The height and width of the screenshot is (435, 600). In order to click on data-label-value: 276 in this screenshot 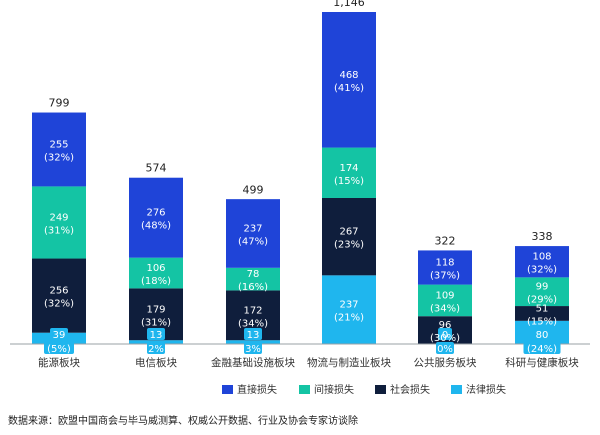, I will do `click(155, 213)`.